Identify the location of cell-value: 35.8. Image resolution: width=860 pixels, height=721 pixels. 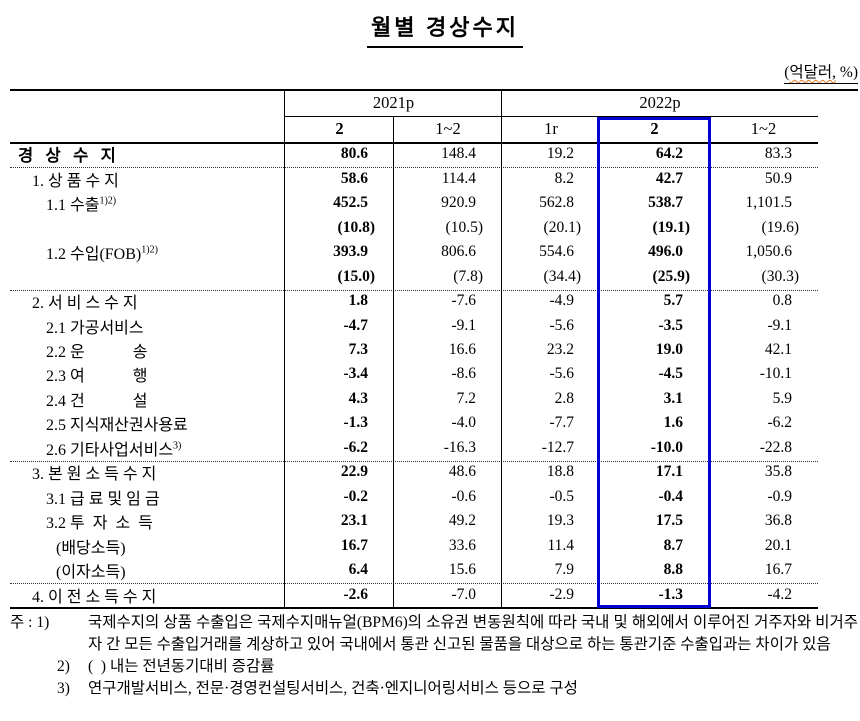
(778, 472).